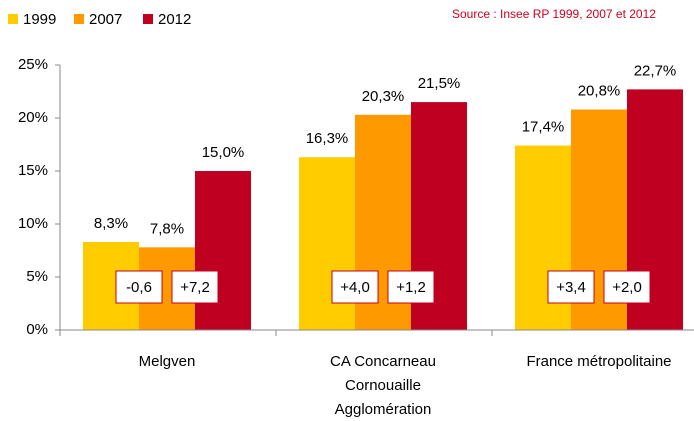  I want to click on y-tick-label: 5%, so click(37, 276).